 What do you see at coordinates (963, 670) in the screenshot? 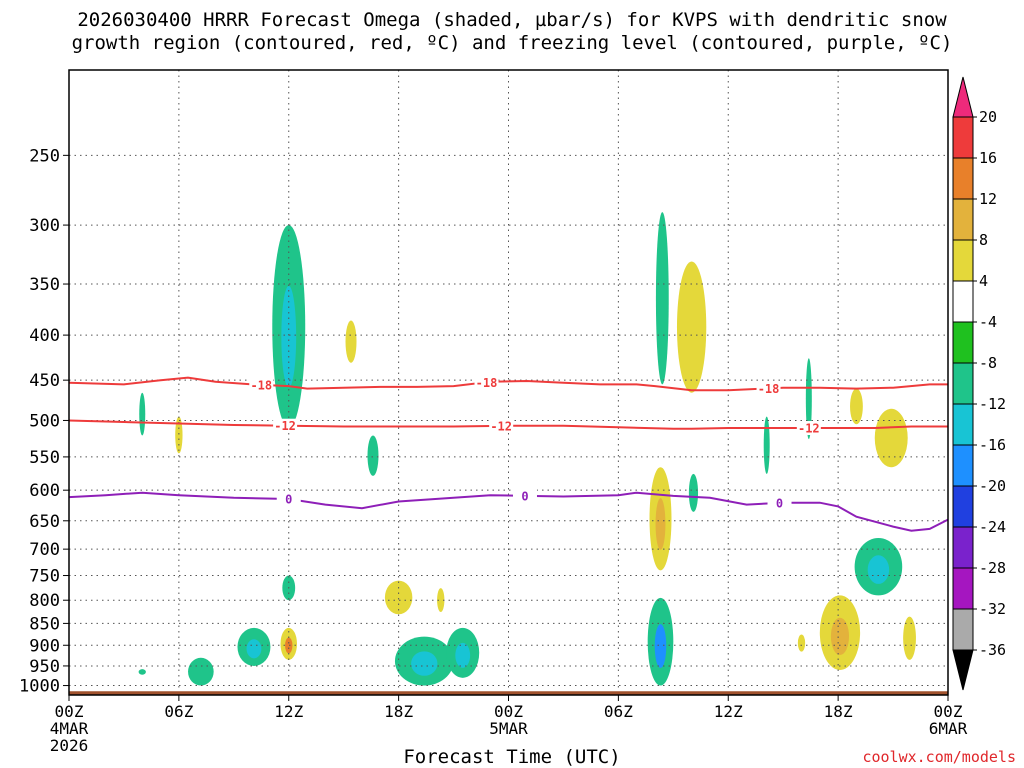
I see `colorbar-bottom-triangle` at bounding box center [963, 670].